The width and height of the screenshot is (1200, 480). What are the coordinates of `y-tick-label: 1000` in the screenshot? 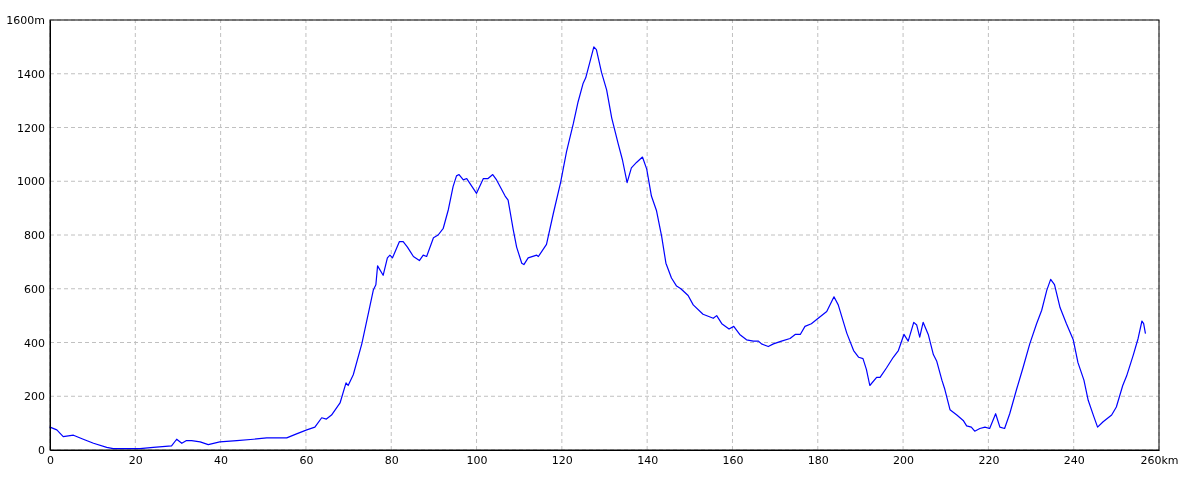 It's located at (31, 182).